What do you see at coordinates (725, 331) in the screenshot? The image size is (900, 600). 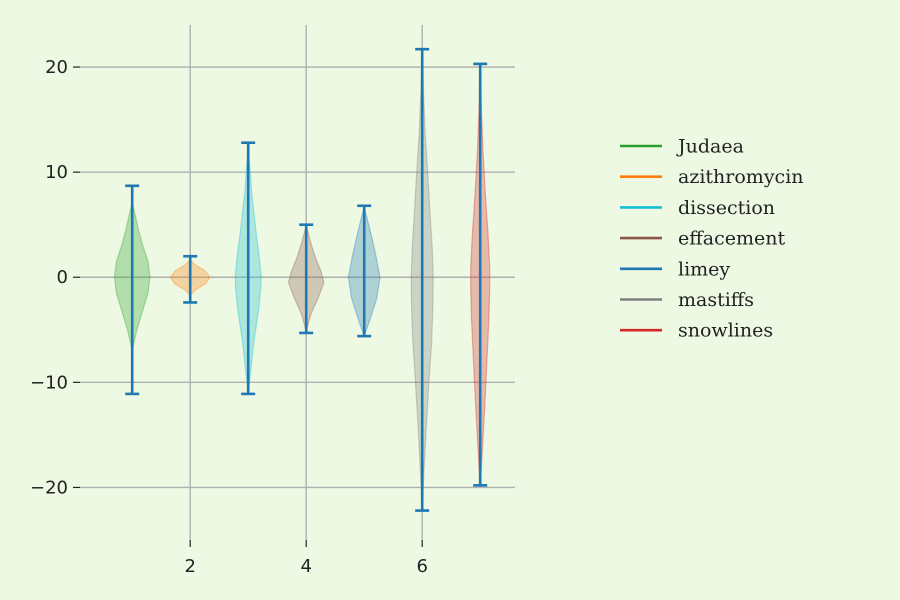 I see `legend-label: snowlines` at bounding box center [725, 331].